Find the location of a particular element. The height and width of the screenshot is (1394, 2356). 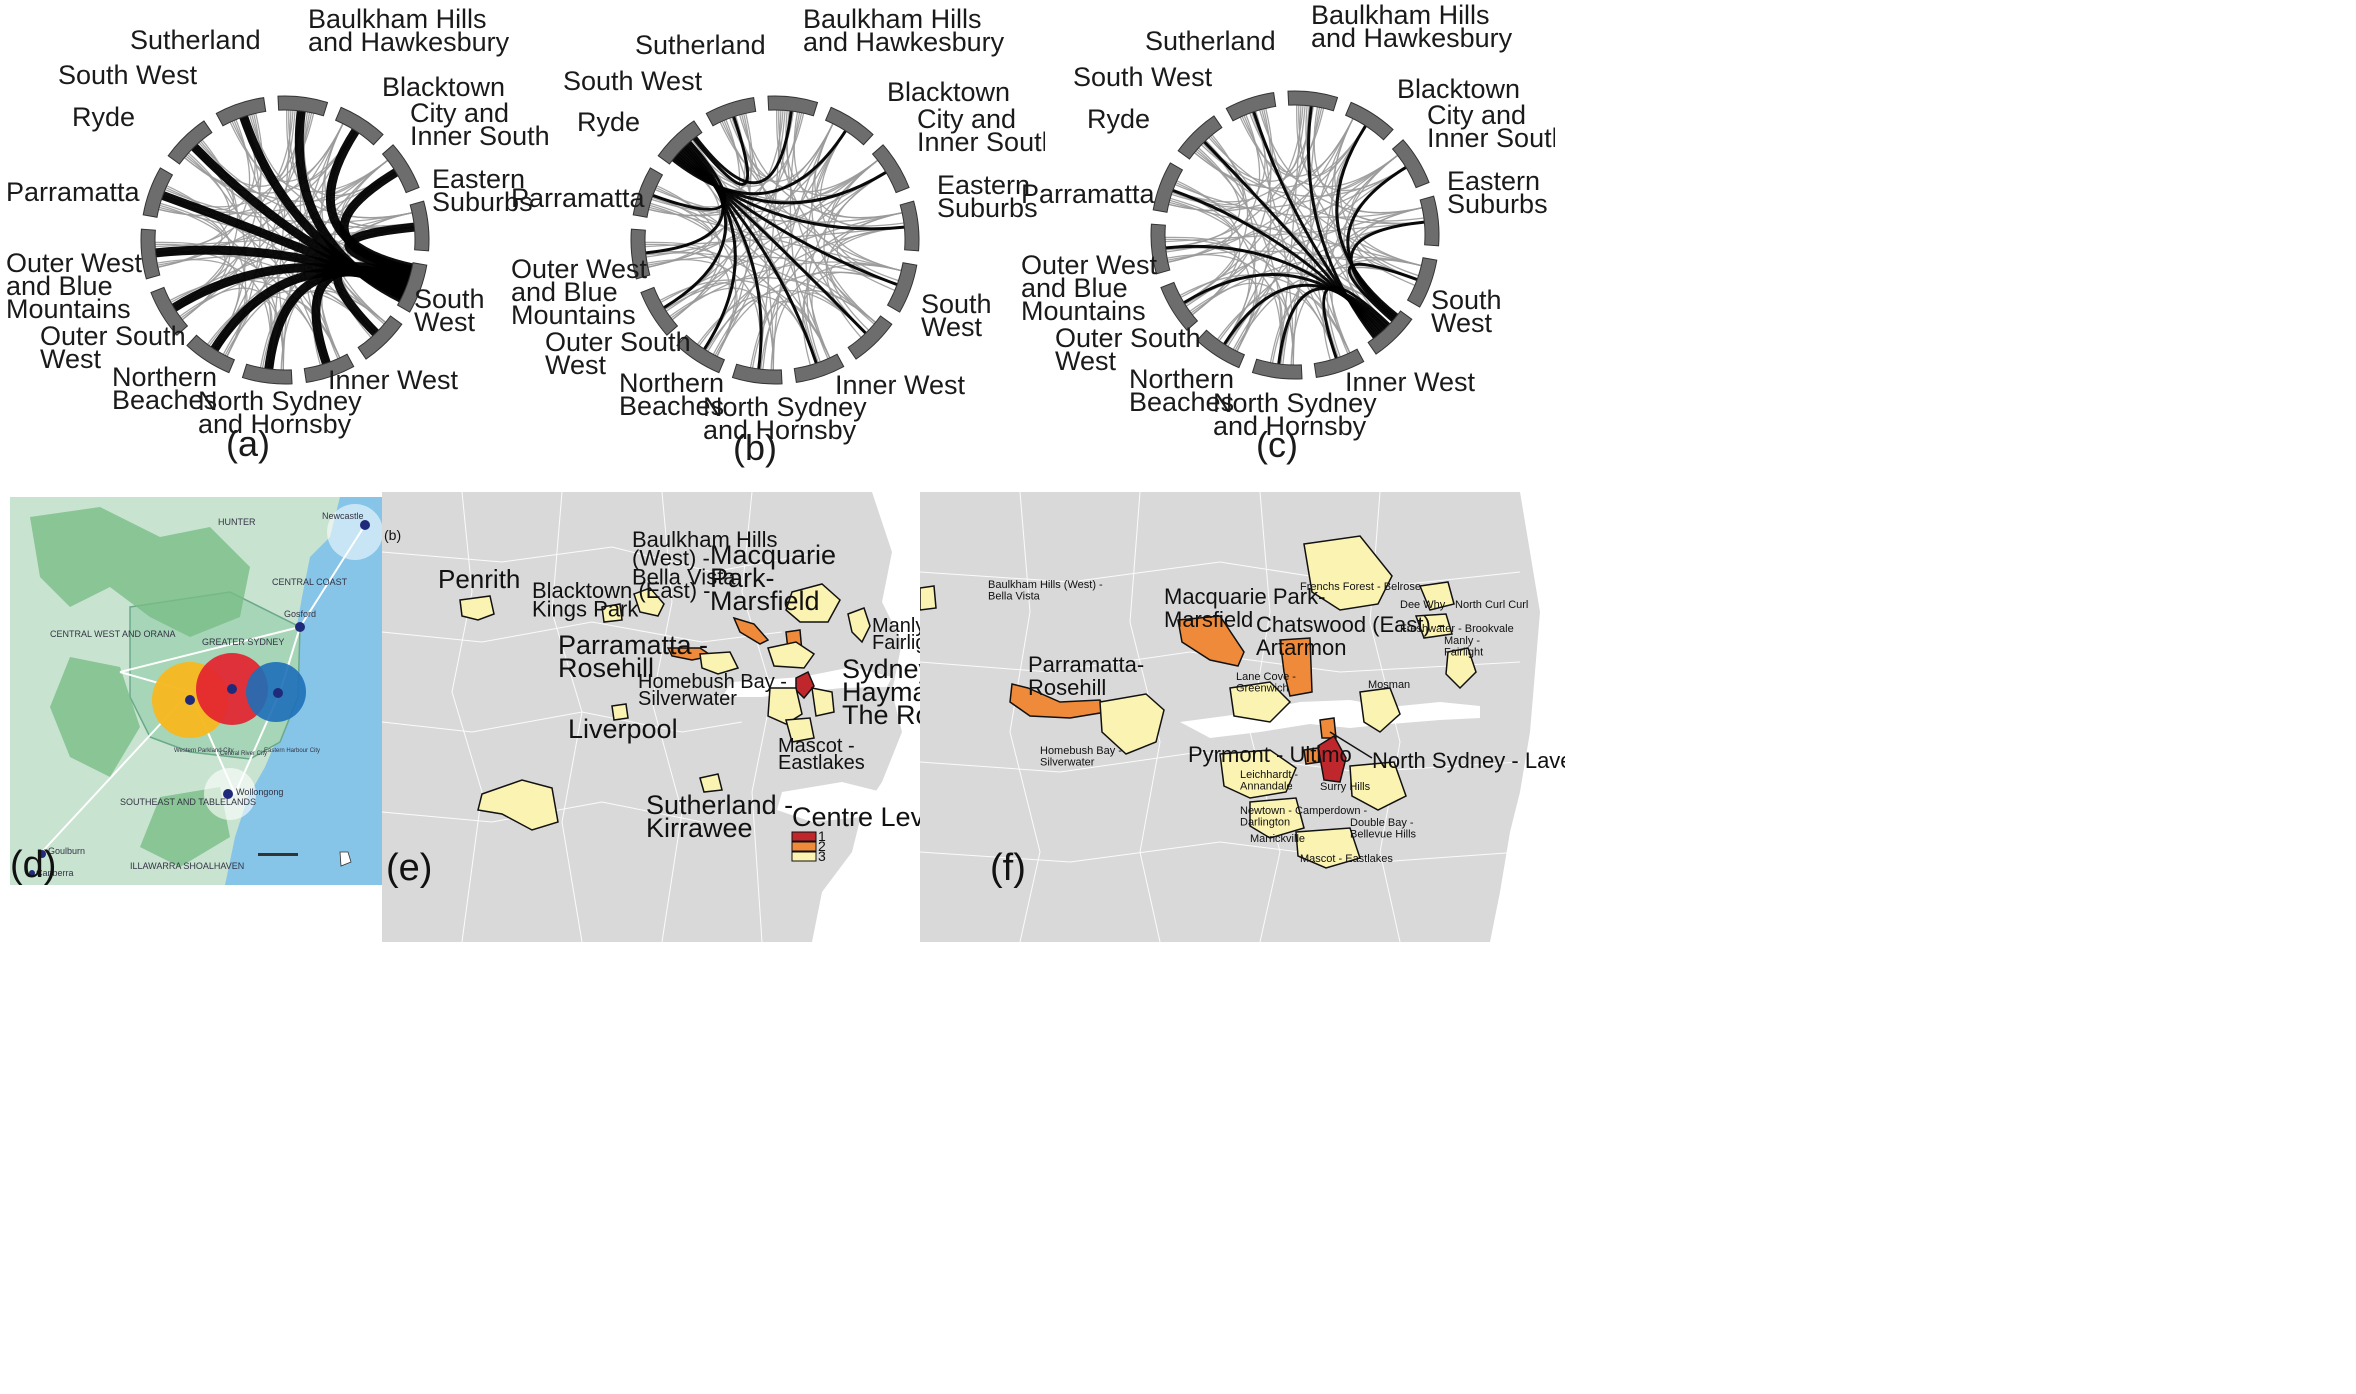

area-penrith is located at coordinates (477, 608).